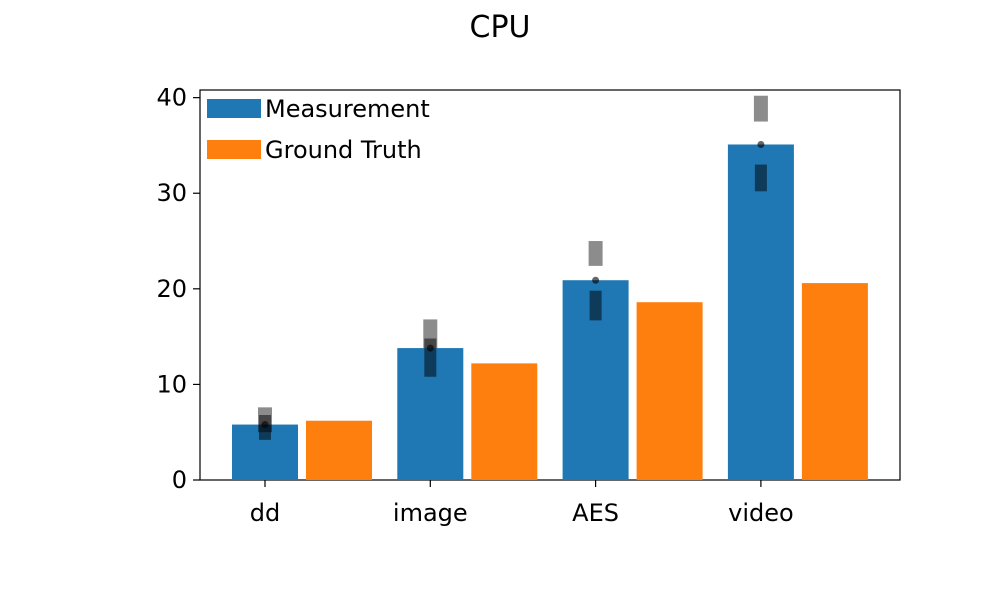 The width and height of the screenshot is (1000, 600). What do you see at coordinates (761, 513) in the screenshot?
I see `x-tick-label-video: video` at bounding box center [761, 513].